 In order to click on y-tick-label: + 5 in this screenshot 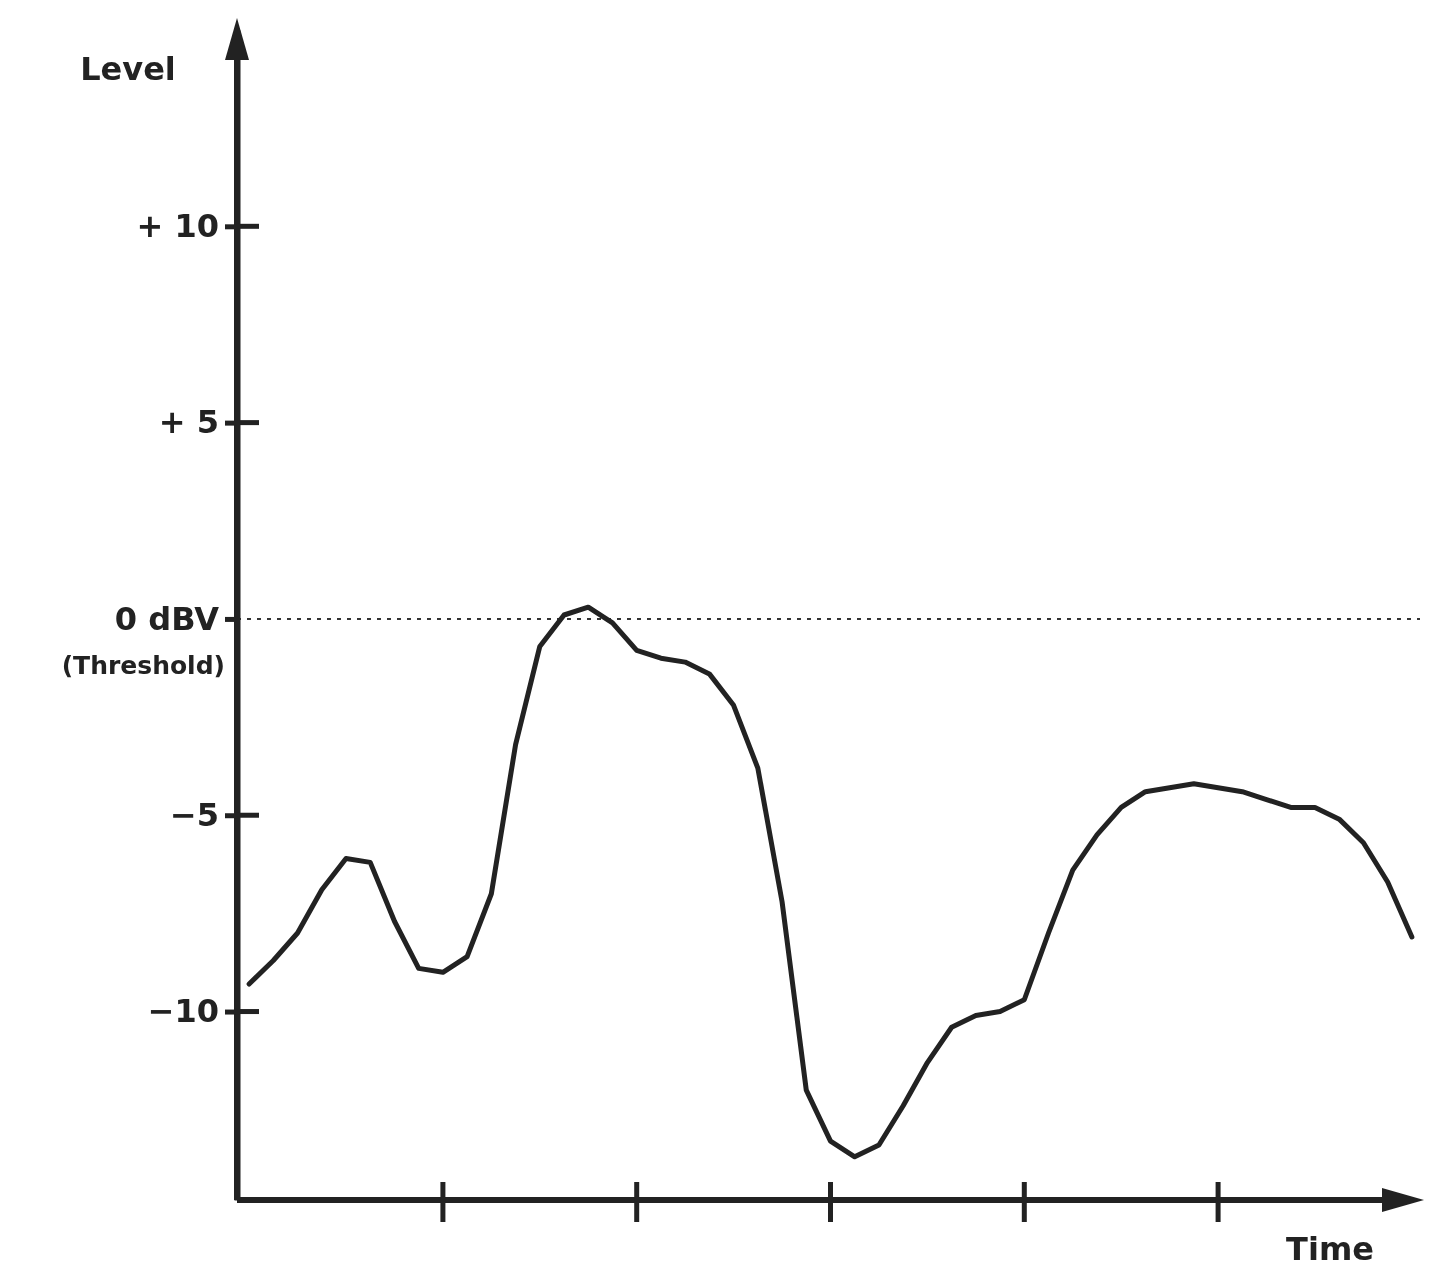, I will do `click(188, 422)`.